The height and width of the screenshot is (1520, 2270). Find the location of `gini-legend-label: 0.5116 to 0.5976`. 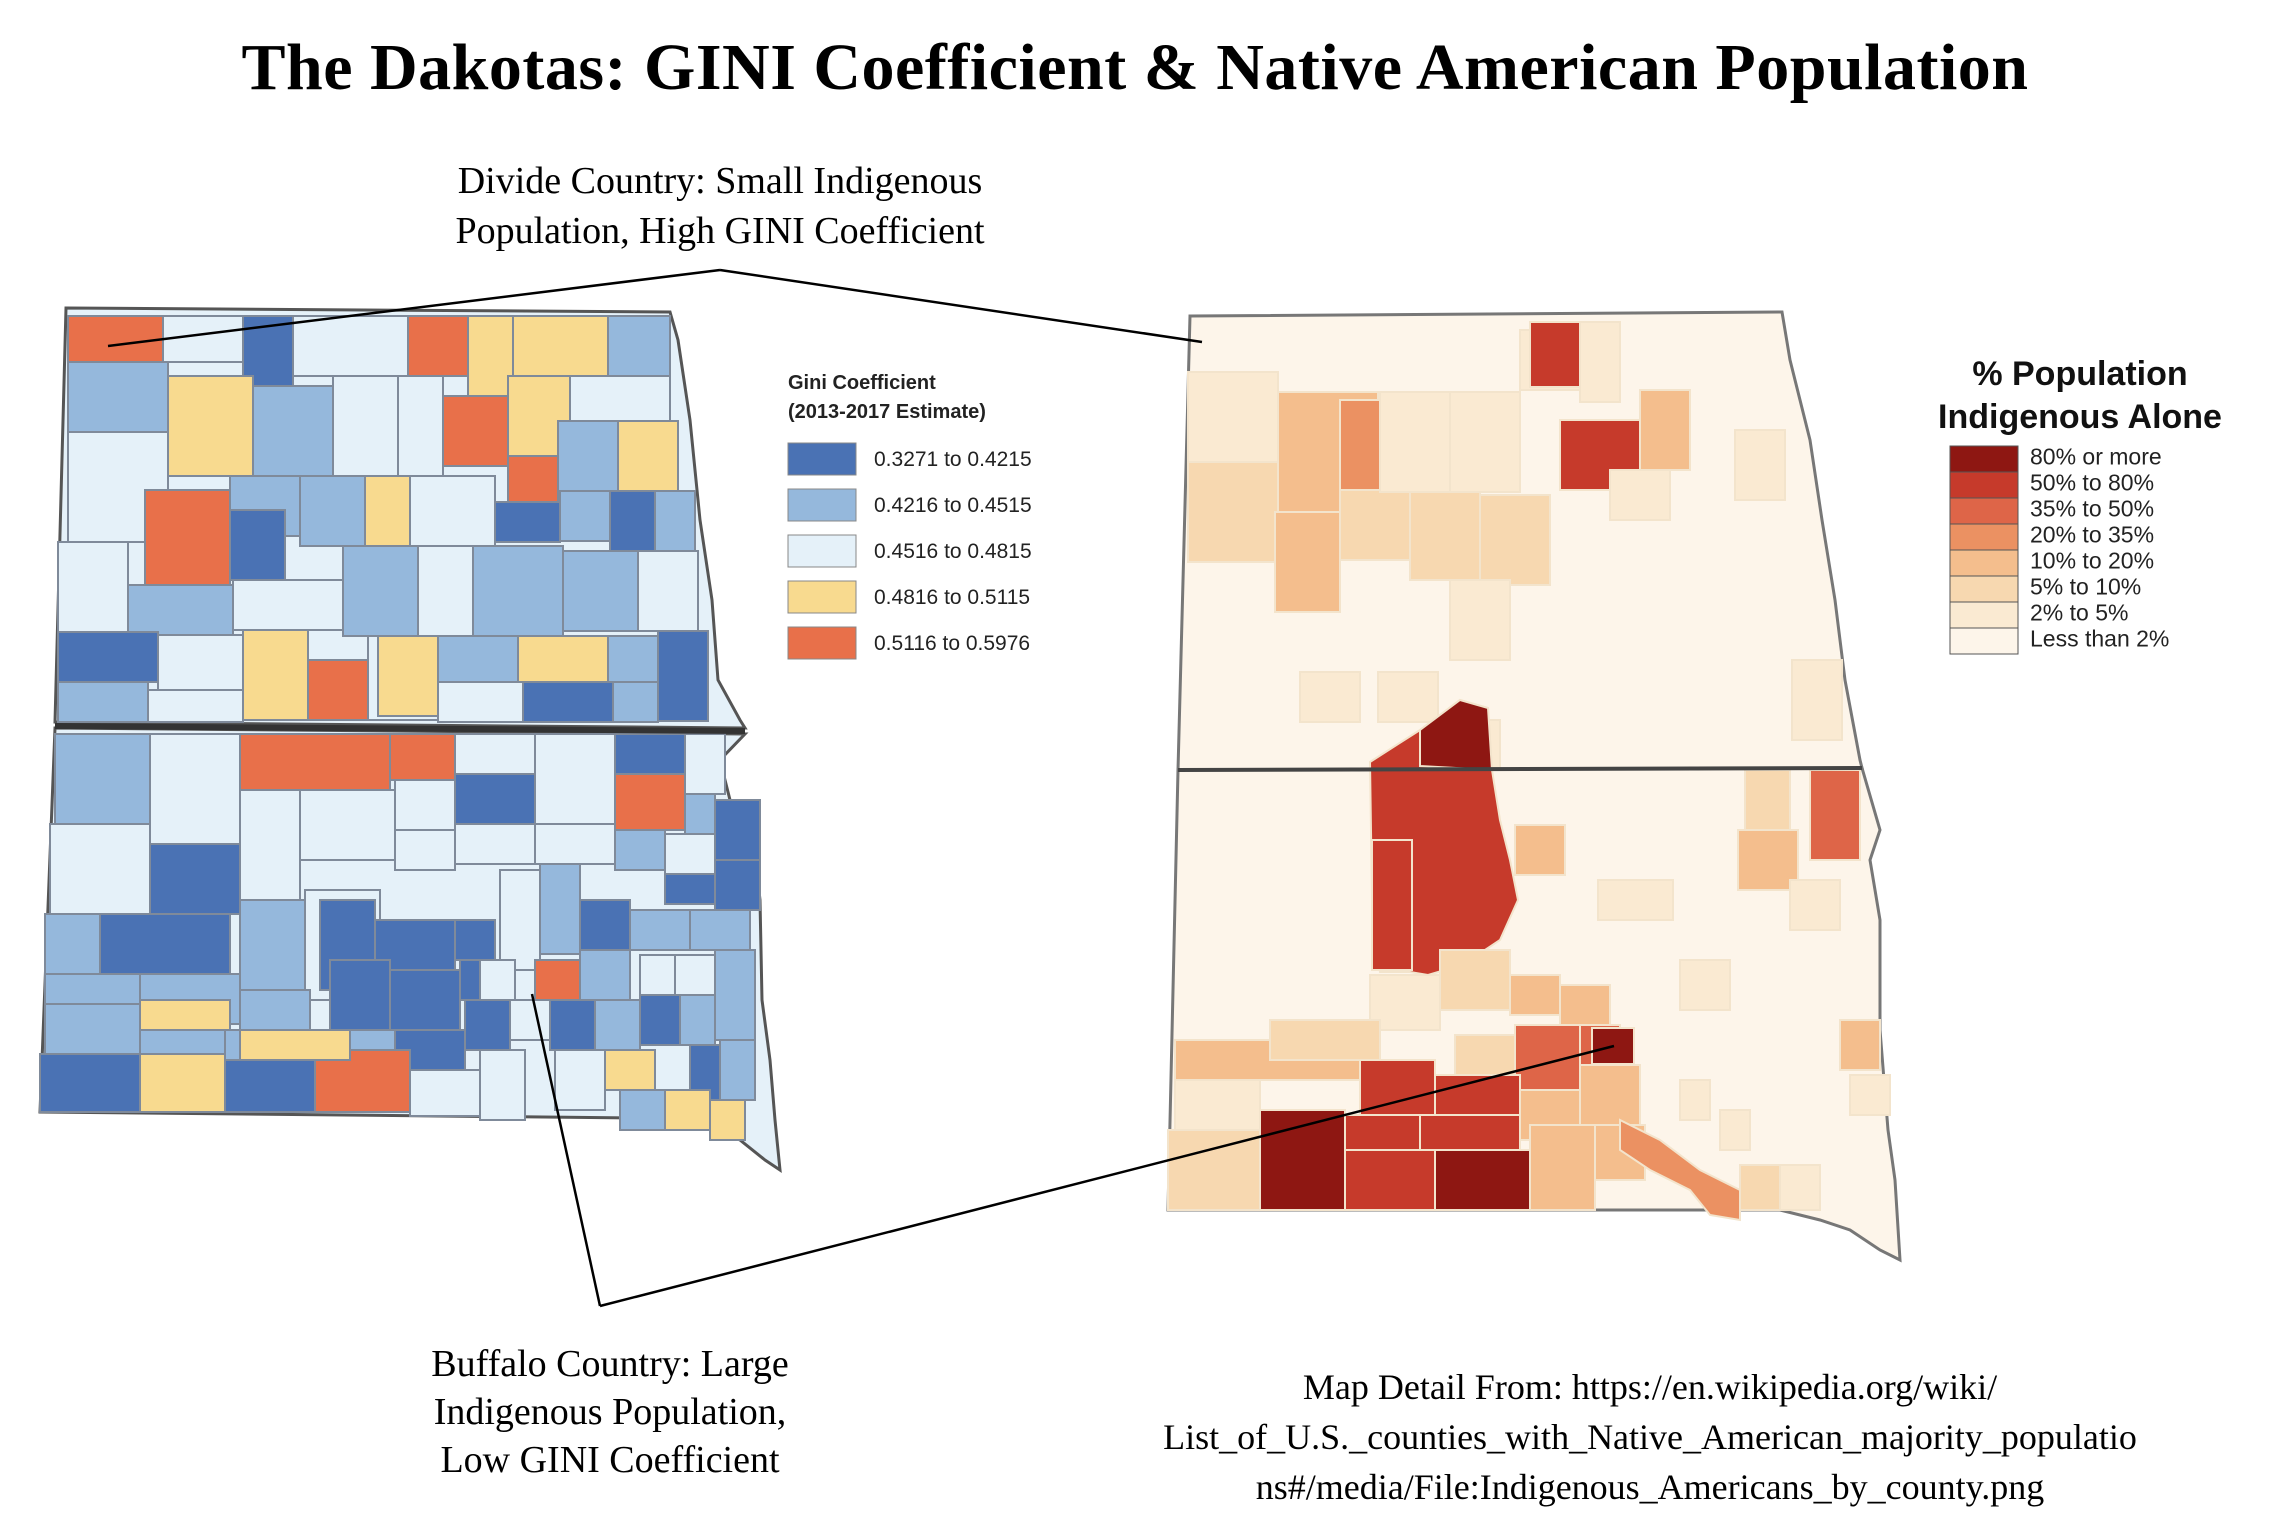

gini-legend-label: 0.5116 to 0.5976 is located at coordinates (952, 643).